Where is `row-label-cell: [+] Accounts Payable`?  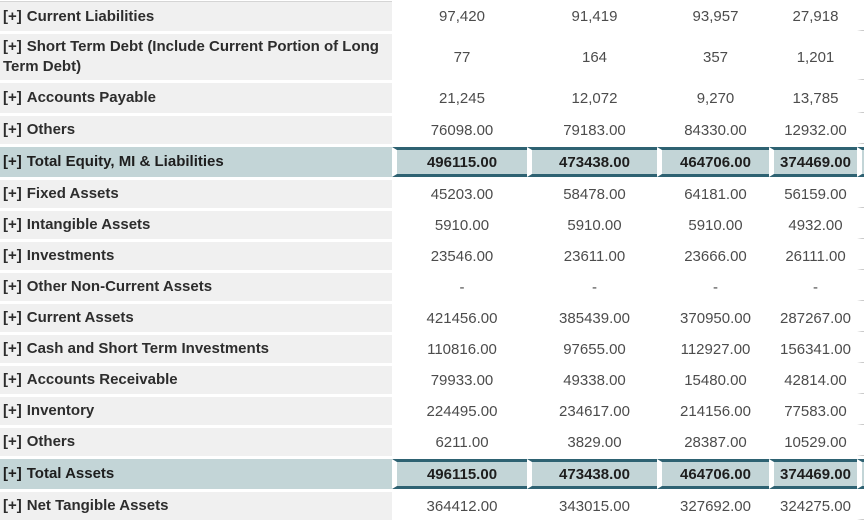
row-label-cell: [+] Accounts Payable is located at coordinates (196, 98).